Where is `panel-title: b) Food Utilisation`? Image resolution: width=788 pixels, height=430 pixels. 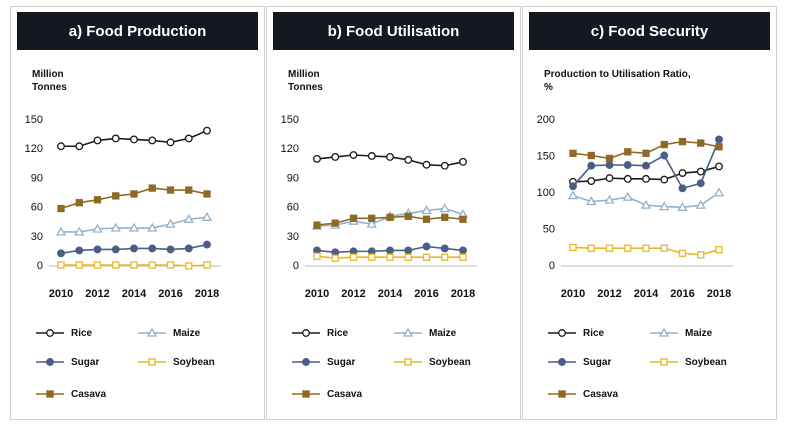
panel-title: b) Food Utilisation is located at coordinates (393, 31).